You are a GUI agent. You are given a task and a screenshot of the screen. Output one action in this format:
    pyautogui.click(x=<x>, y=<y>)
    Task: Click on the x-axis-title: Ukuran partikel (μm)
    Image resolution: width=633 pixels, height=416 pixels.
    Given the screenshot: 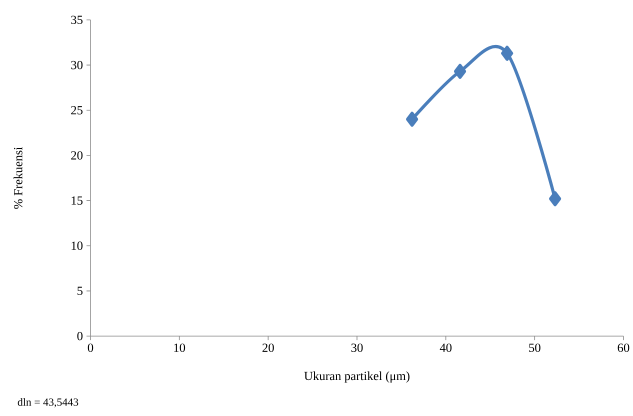 What is the action you would take?
    pyautogui.click(x=357, y=377)
    